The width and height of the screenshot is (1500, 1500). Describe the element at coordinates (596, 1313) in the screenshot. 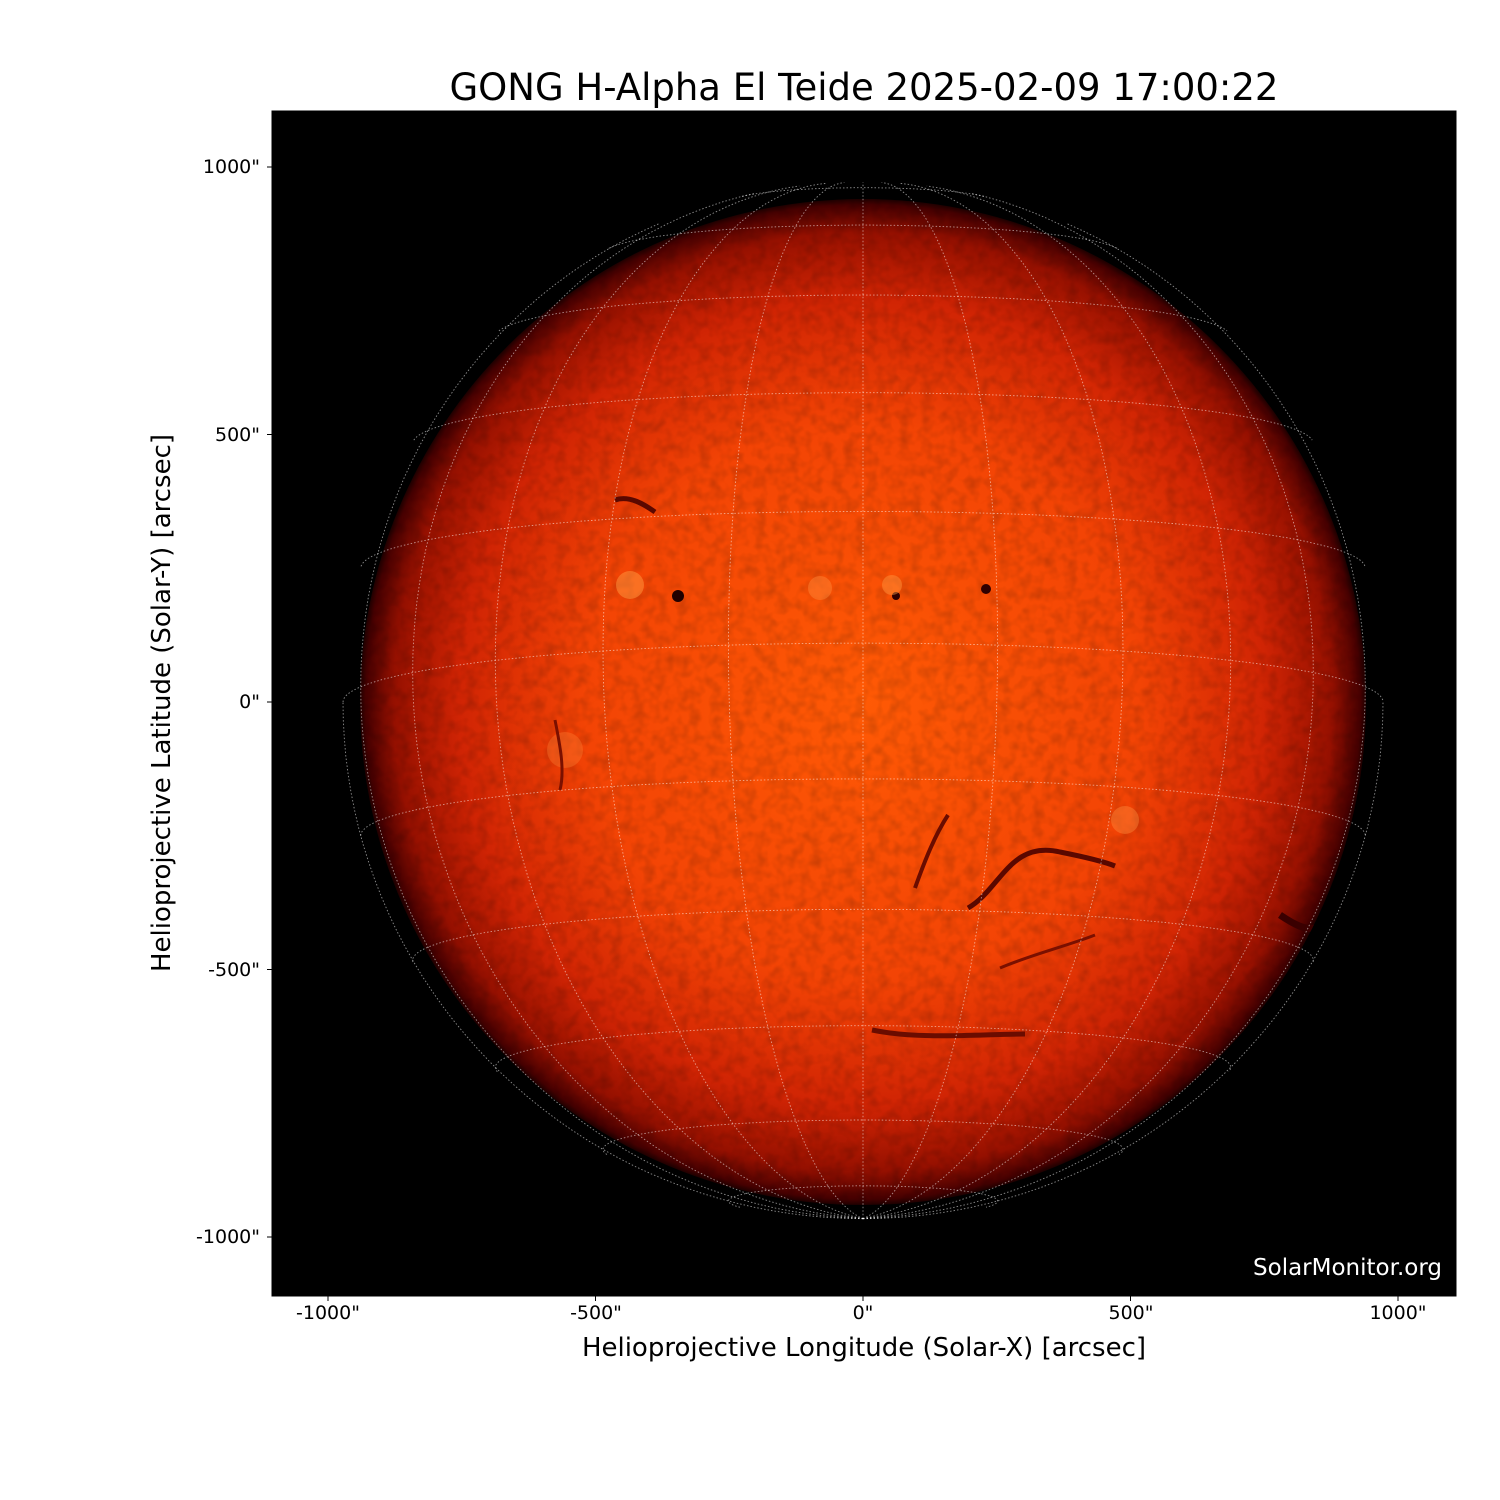

I see `x-tick-label: -500"` at that location.